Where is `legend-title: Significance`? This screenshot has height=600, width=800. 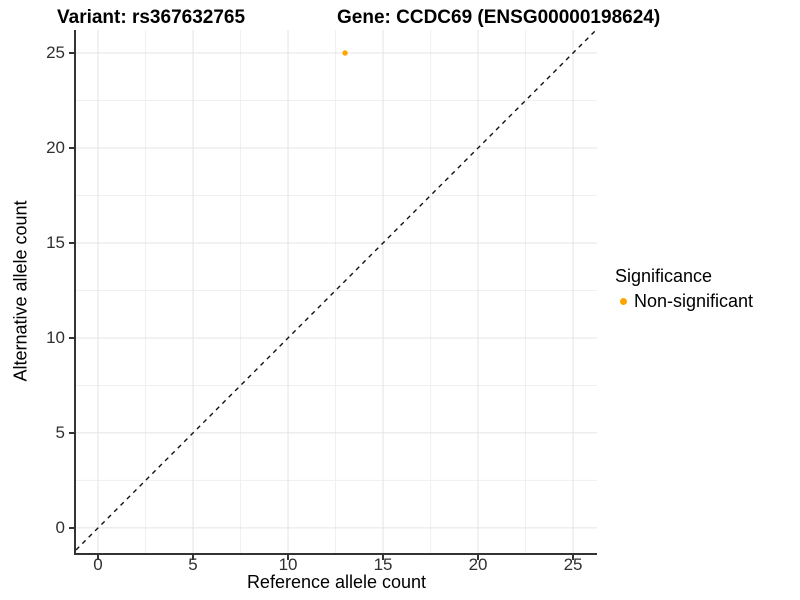
legend-title: Significance is located at coordinates (664, 276).